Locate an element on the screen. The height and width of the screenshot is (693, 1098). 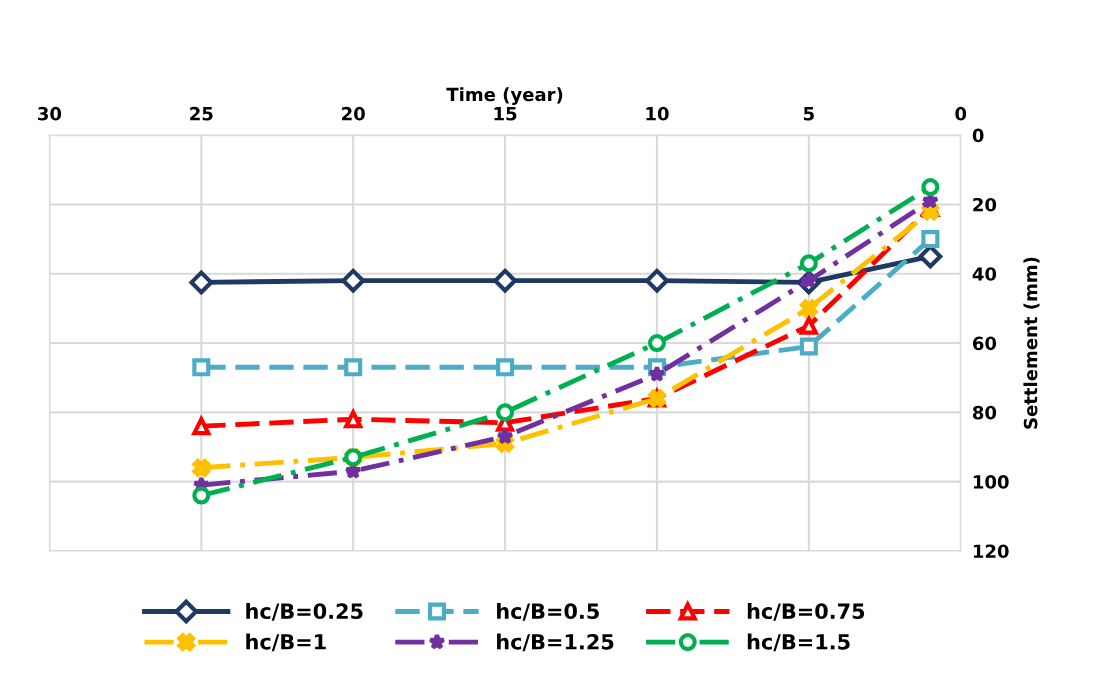
x-tick-label: 15 is located at coordinates (505, 114).